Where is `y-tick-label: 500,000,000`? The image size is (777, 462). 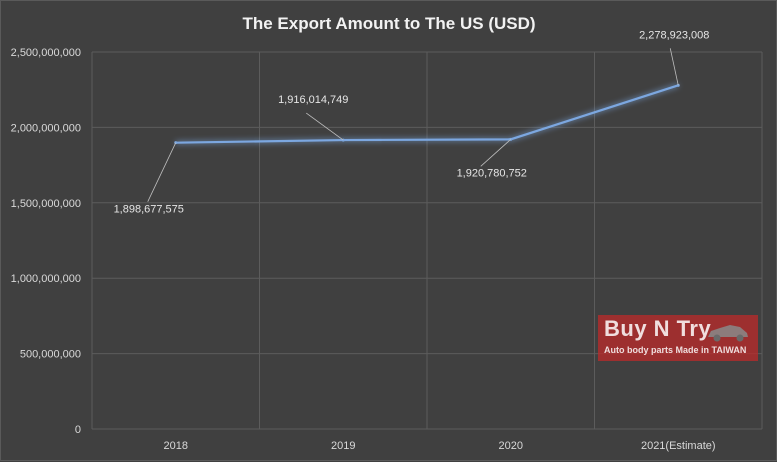
y-tick-label: 500,000,000 is located at coordinates (50, 355).